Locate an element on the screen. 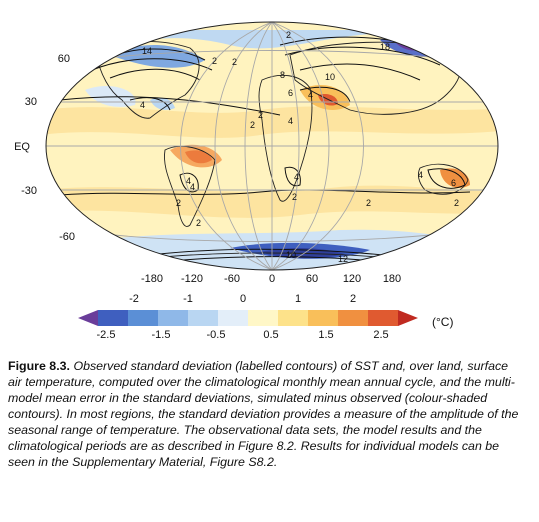 The width and height of the screenshot is (539, 522). contour-label: 8 is located at coordinates (282, 75).